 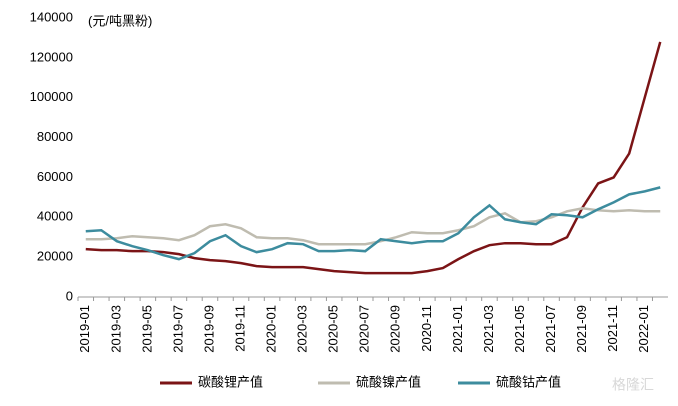 I want to click on series-line, so click(x=373, y=226).